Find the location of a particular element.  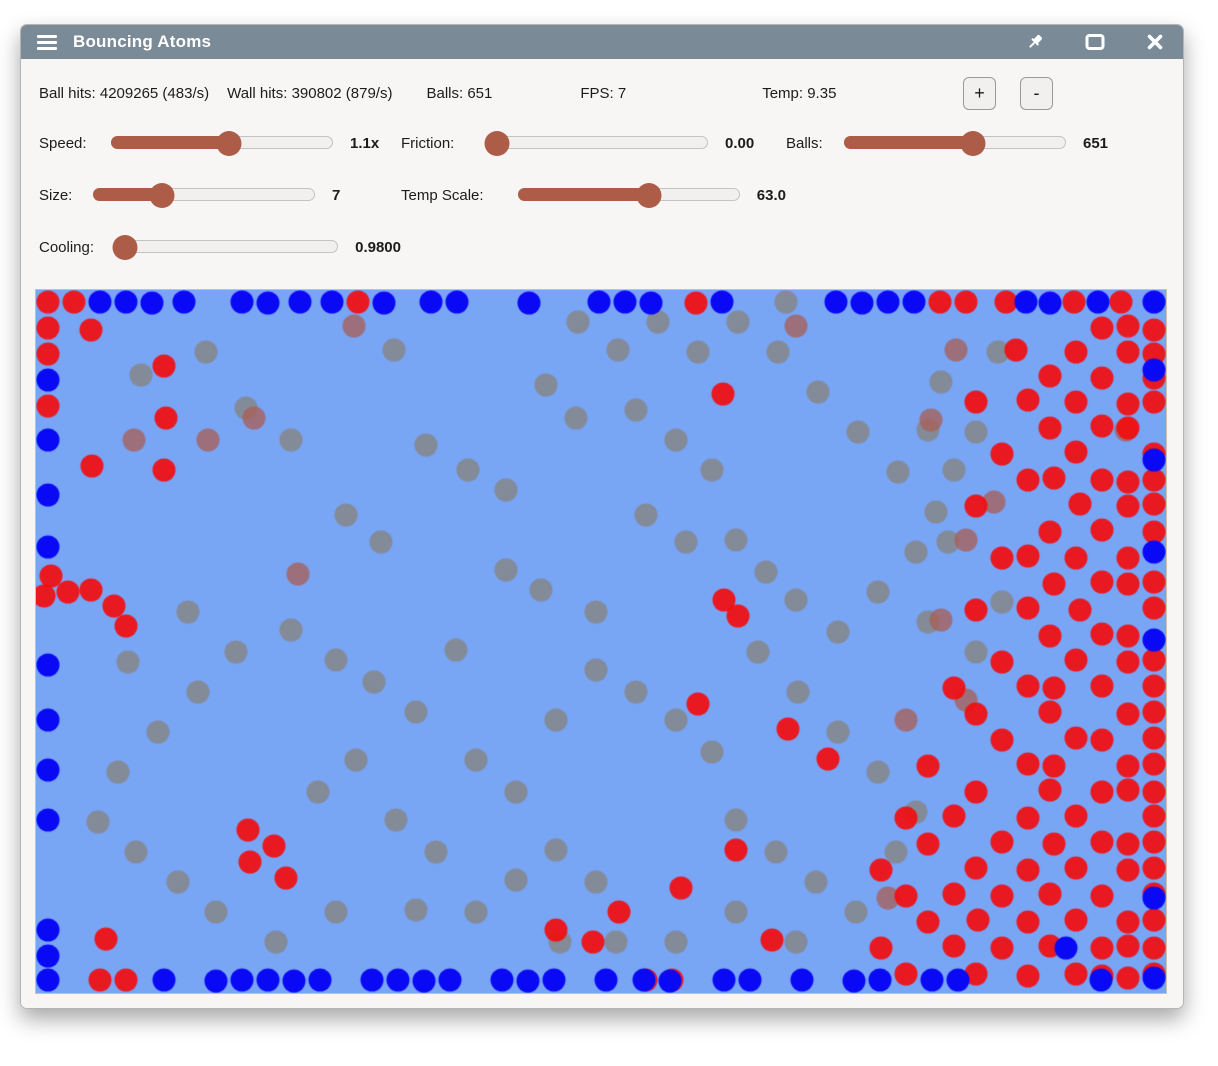

friction-slider is located at coordinates (596, 143).